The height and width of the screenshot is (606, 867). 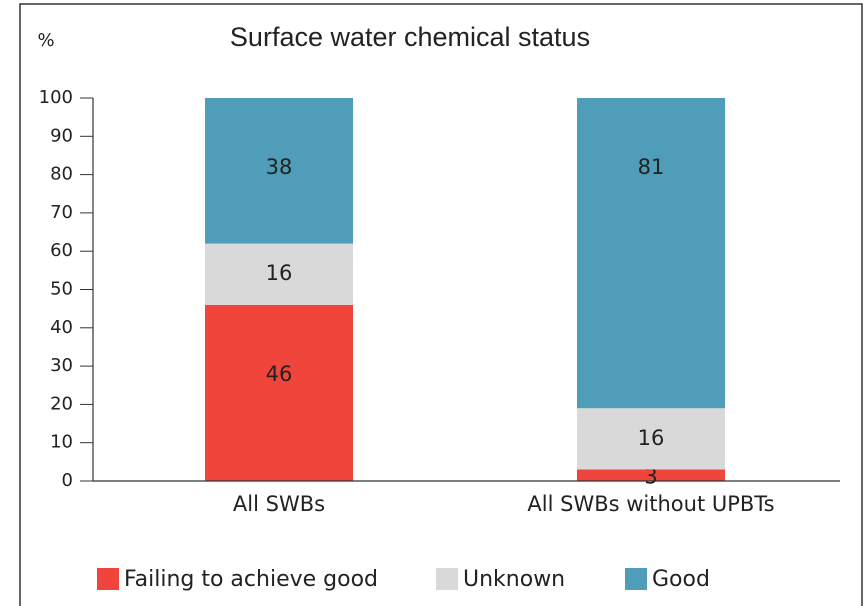 What do you see at coordinates (651, 167) in the screenshot?
I see `data-label: 81` at bounding box center [651, 167].